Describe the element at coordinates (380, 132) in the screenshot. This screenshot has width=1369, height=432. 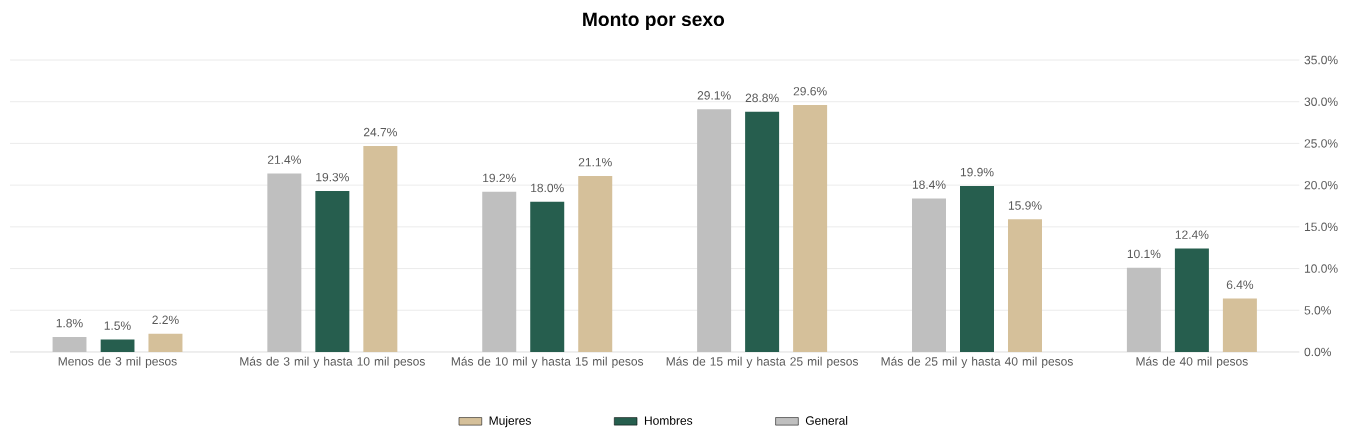
I see `data-label: 24.7%` at that location.